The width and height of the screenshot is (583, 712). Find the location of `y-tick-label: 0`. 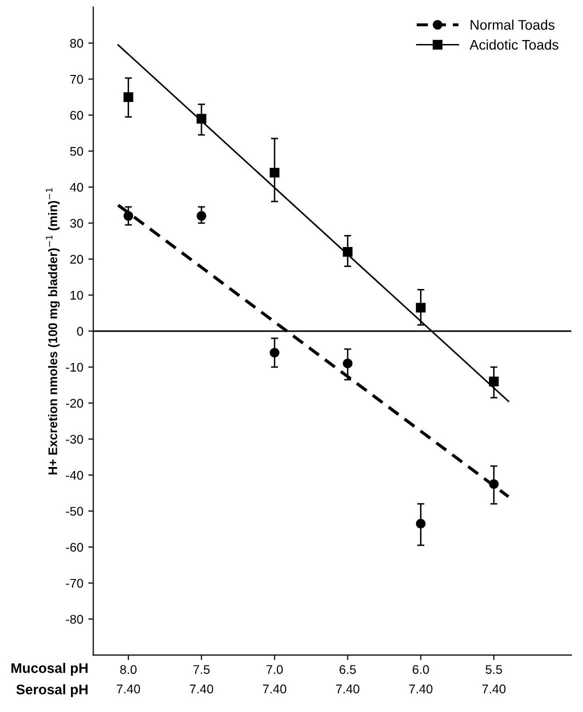

y-tick-label: 0 is located at coordinates (80, 331).